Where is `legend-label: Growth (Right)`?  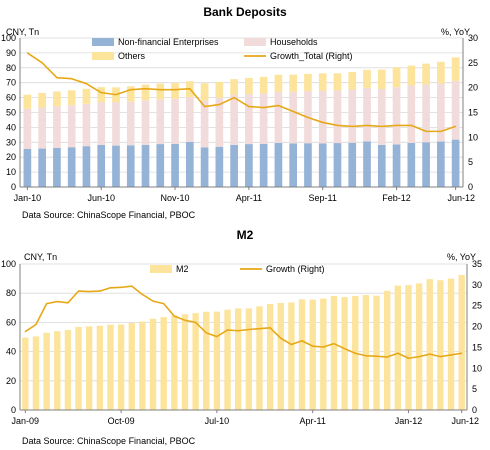 legend-label: Growth (Right) is located at coordinates (295, 269).